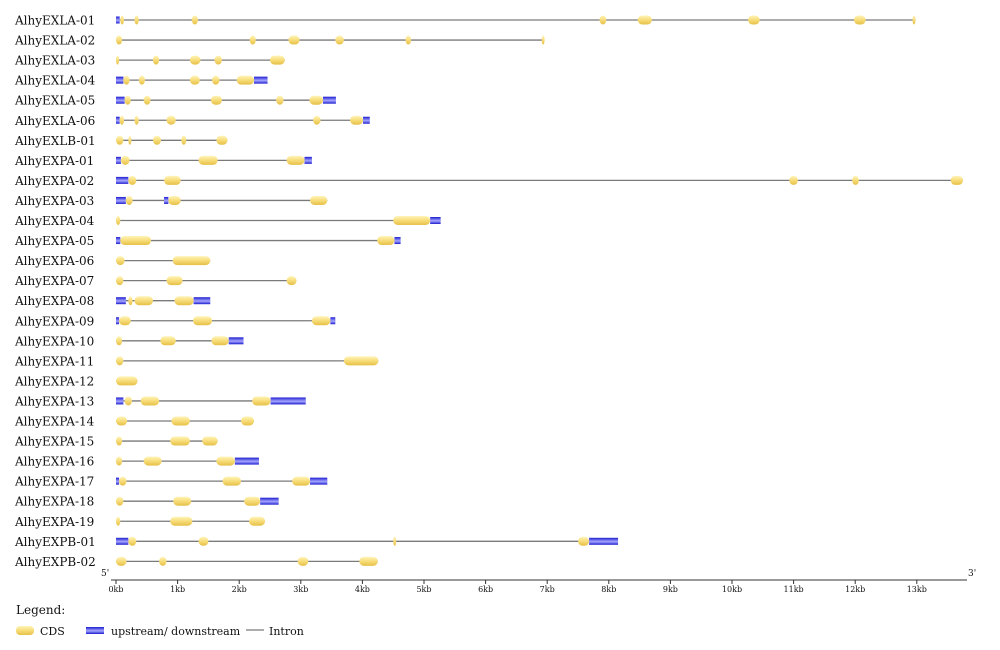 This screenshot has width=1000, height=650. What do you see at coordinates (54, 361) in the screenshot?
I see `gene-label: AlhyEXPA-11` at bounding box center [54, 361].